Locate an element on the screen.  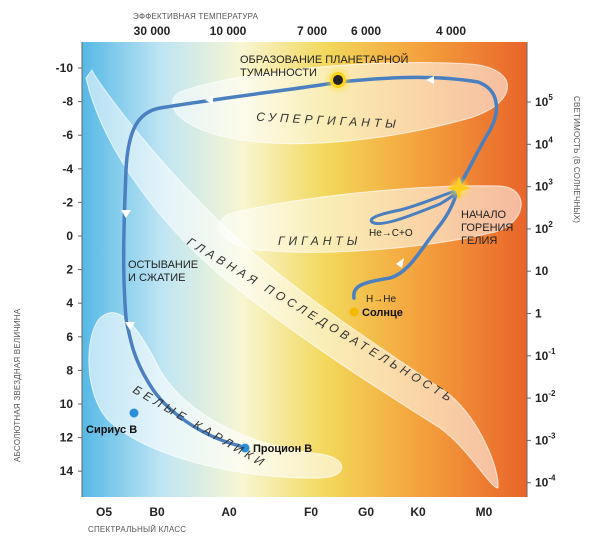
nebula-label-line1: ОБРАЗОВАНИЕ ПЛАНЕТАРНОЙ is located at coordinates (324, 59).